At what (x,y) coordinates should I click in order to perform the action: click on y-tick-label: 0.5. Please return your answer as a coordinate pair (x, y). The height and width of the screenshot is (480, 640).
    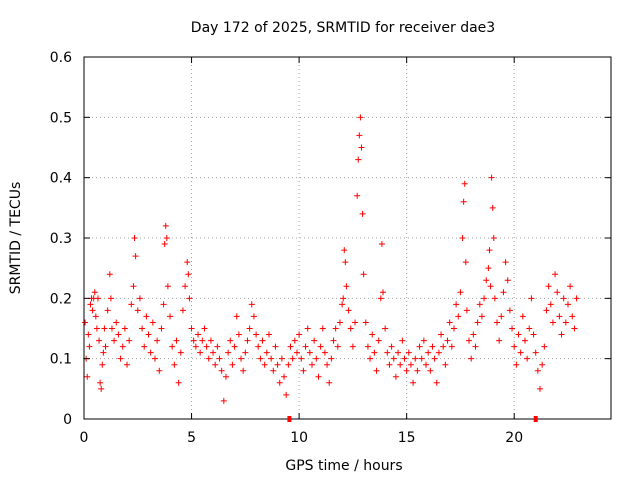
    Looking at the image, I should click on (61, 118).